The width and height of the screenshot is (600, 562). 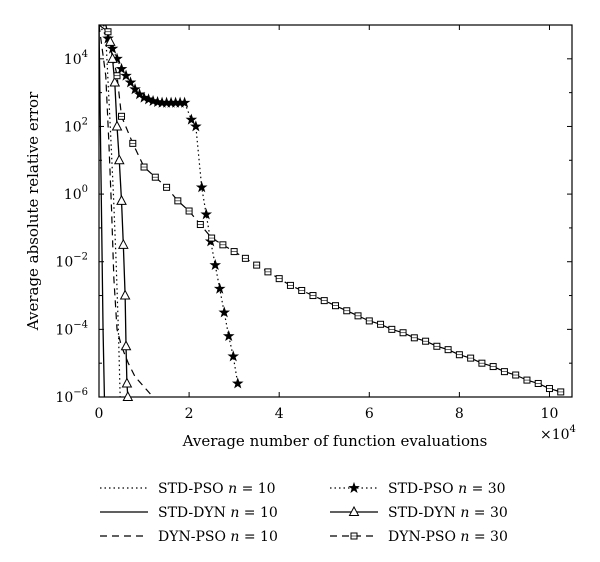 What do you see at coordinates (85, 54) in the screenshot?
I see `y-tick-exp: 4` at bounding box center [85, 54].